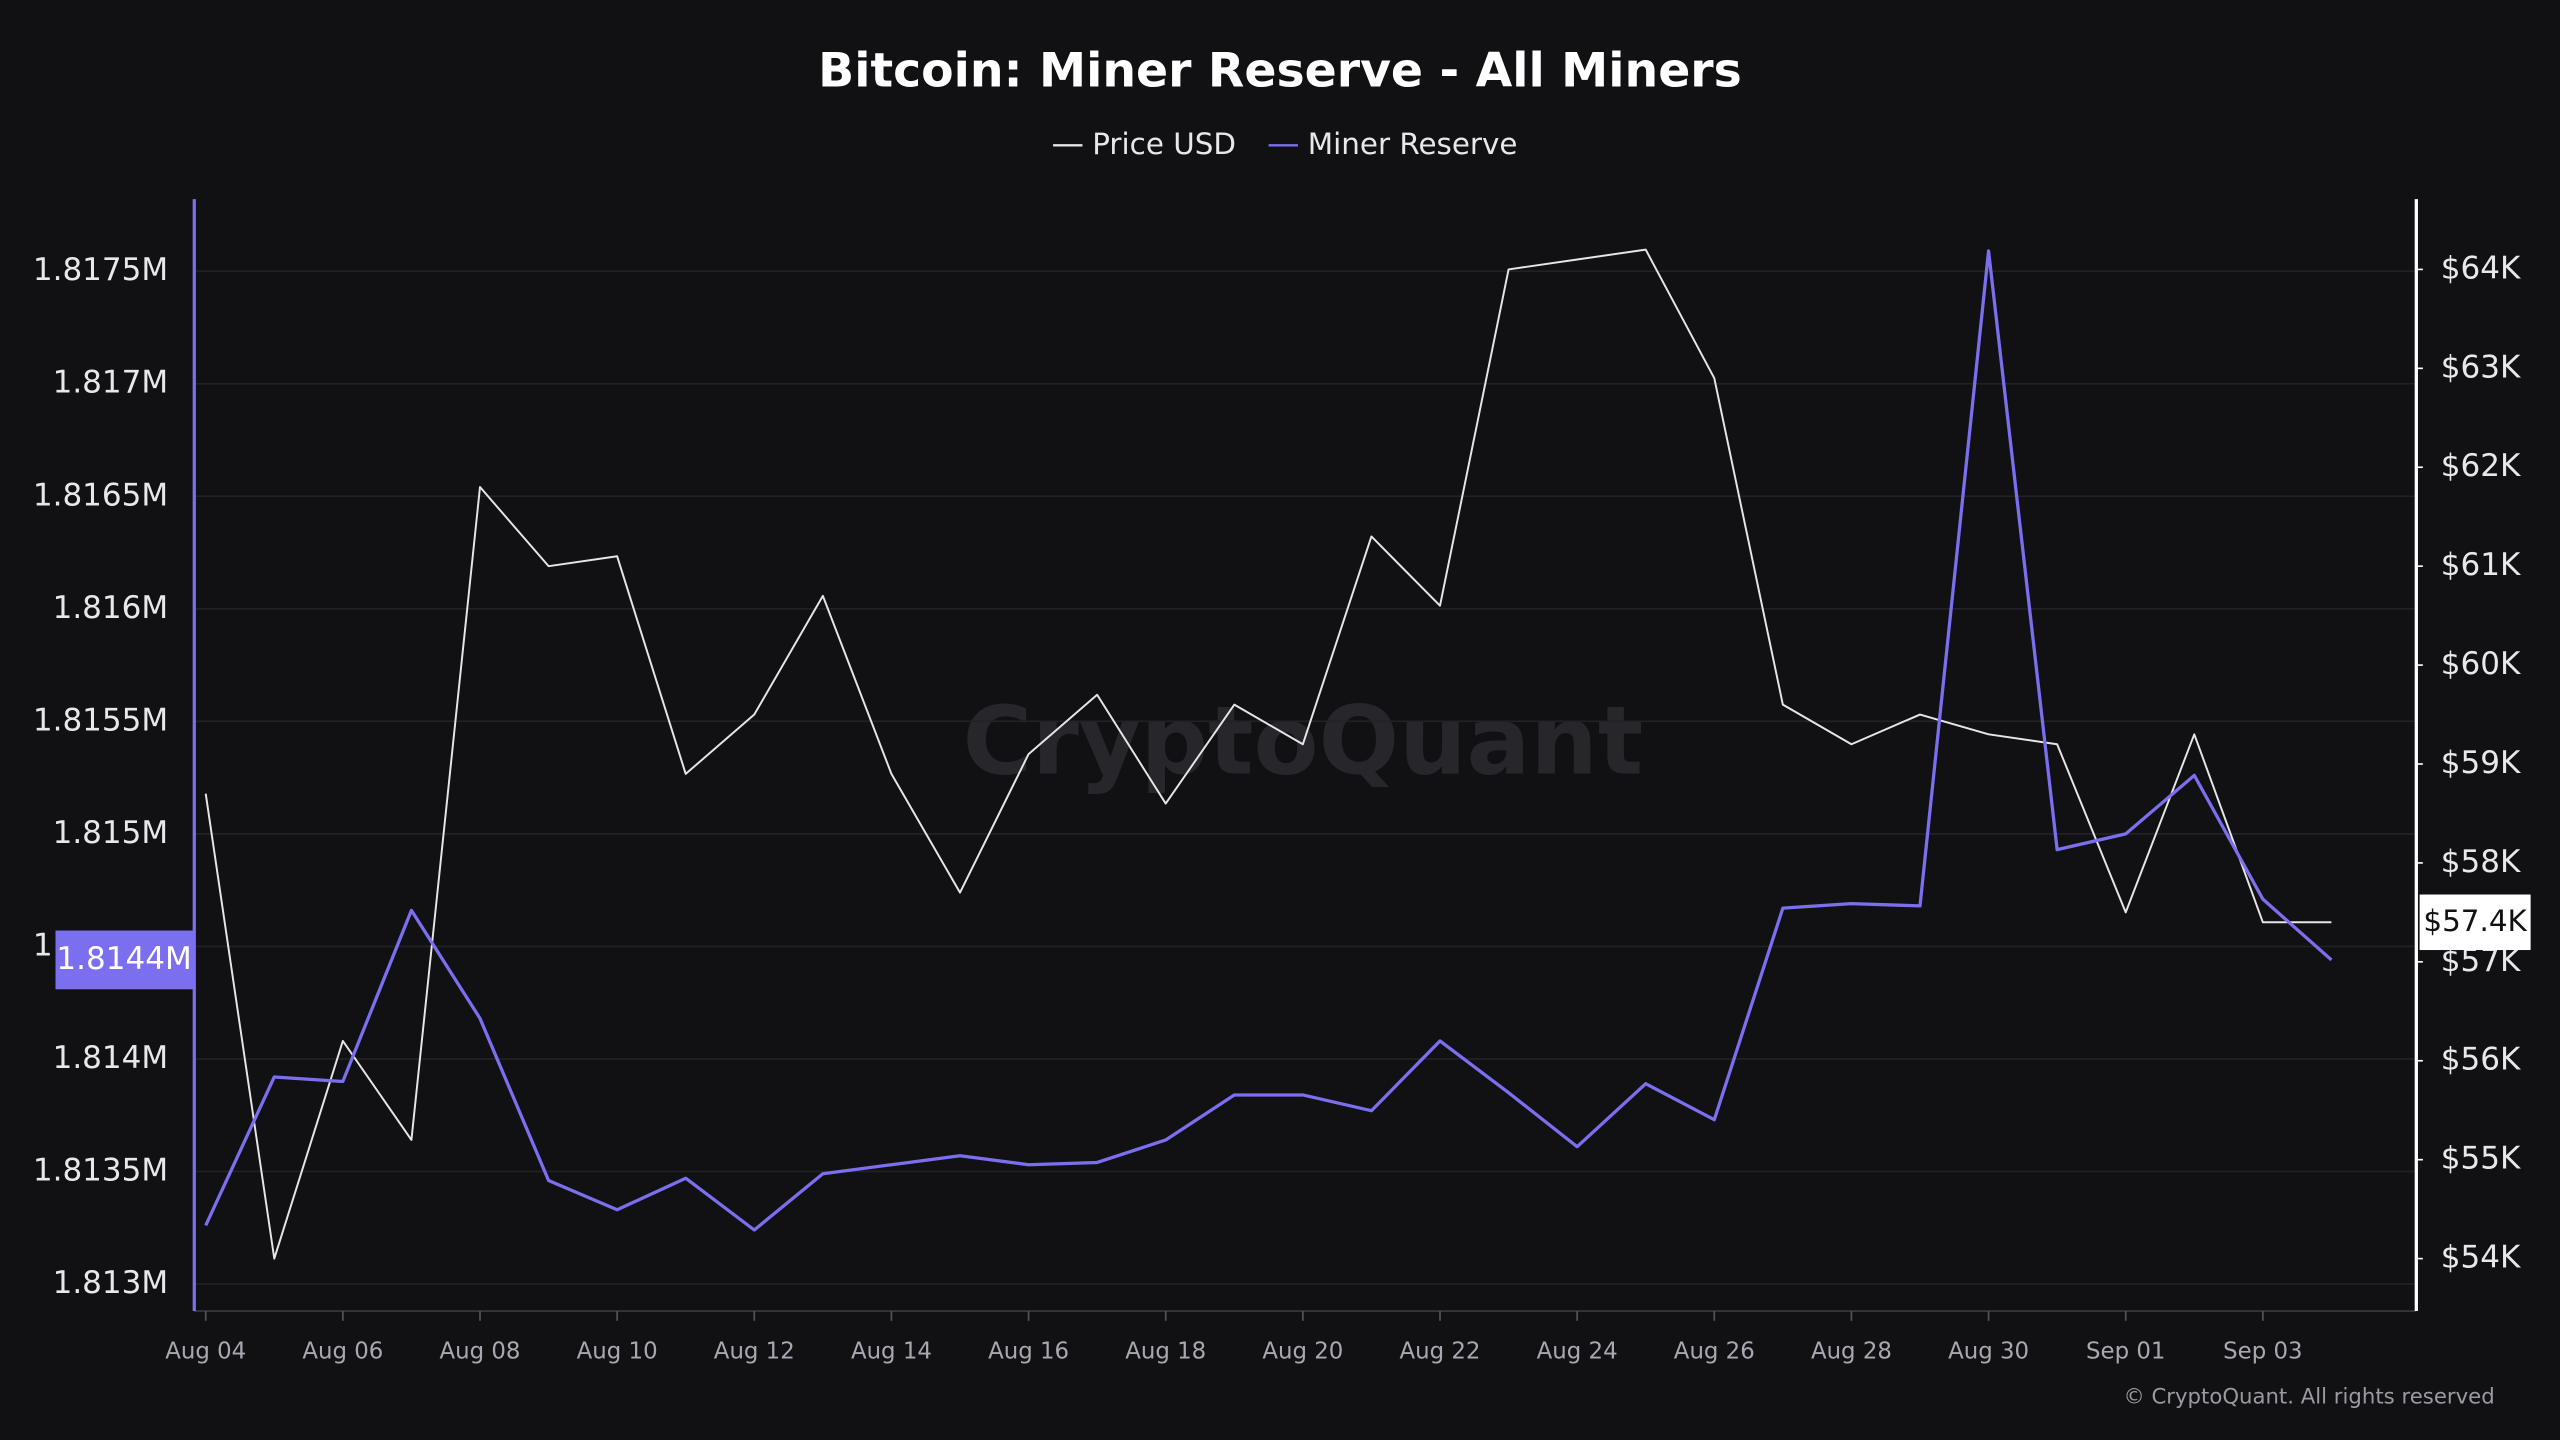 The image size is (2560, 1440). What do you see at coordinates (1165, 1351) in the screenshot?
I see `x-tick-label: Aug 18` at bounding box center [1165, 1351].